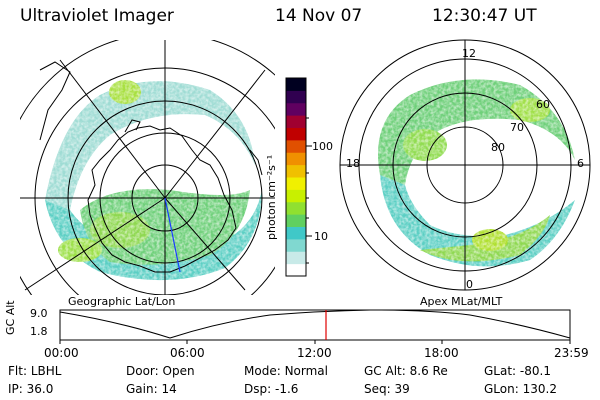 This screenshot has width=600, height=400. What do you see at coordinates (314, 353) in the screenshot?
I see `time-tick-1200: 12:00` at bounding box center [314, 353].